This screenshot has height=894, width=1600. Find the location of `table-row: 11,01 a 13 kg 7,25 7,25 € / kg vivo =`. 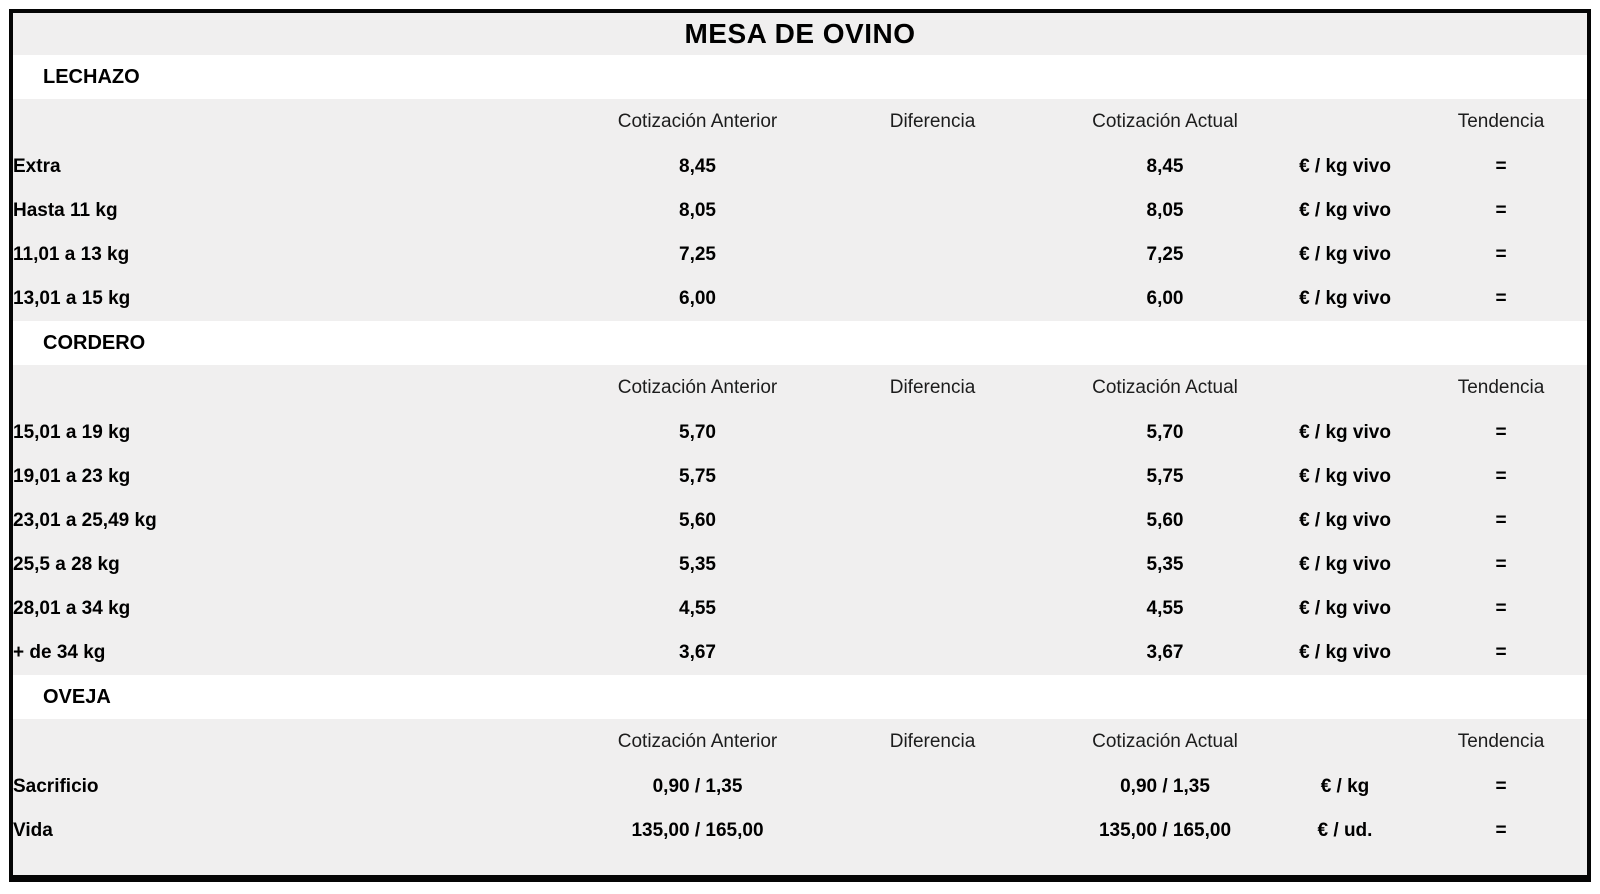

table-row: 11,01 a 13 kg 7,25 7,25 € / kg vivo = is located at coordinates (800, 255).